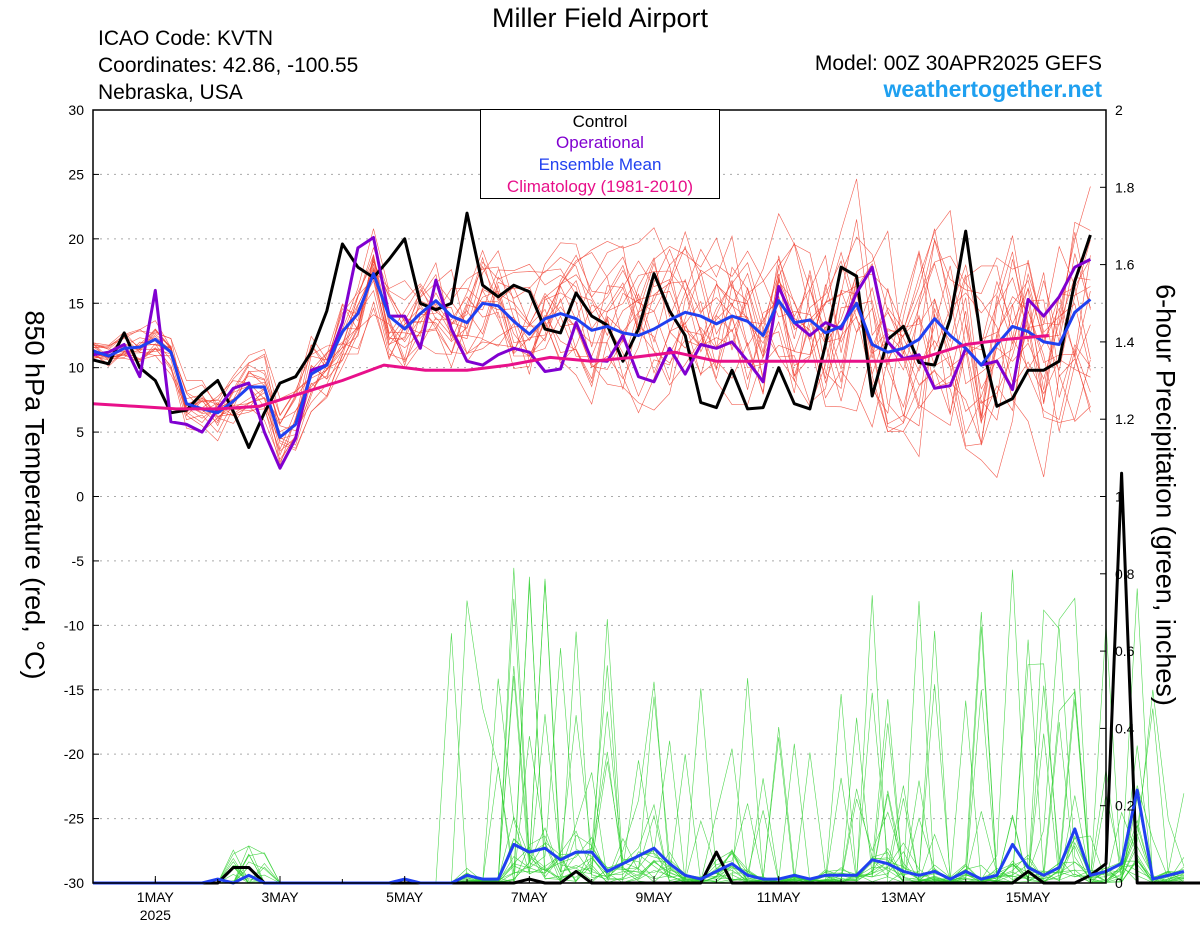 The image size is (1200, 927). Describe the element at coordinates (80, 497) in the screenshot. I see `y-tick-label: 0` at that location.